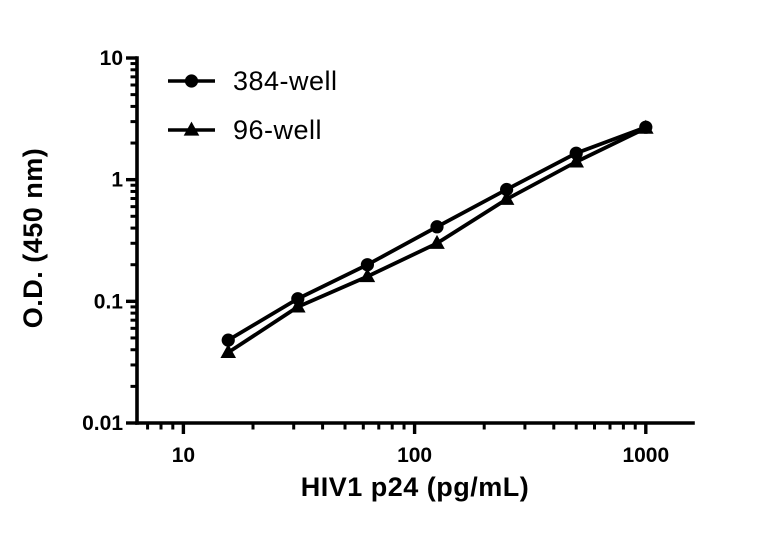  I want to click on y-tick-label: 0.01, so click(102, 423).